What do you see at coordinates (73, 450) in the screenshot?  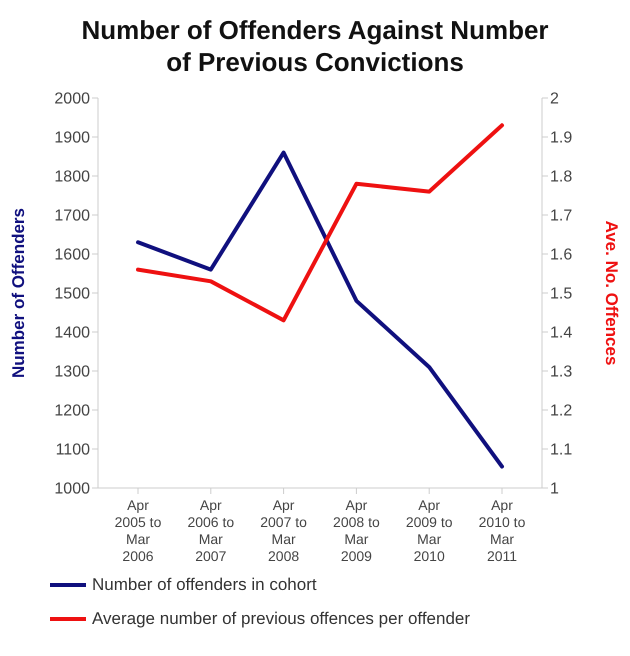 I see `y-tick-label: 1100` at bounding box center [73, 450].